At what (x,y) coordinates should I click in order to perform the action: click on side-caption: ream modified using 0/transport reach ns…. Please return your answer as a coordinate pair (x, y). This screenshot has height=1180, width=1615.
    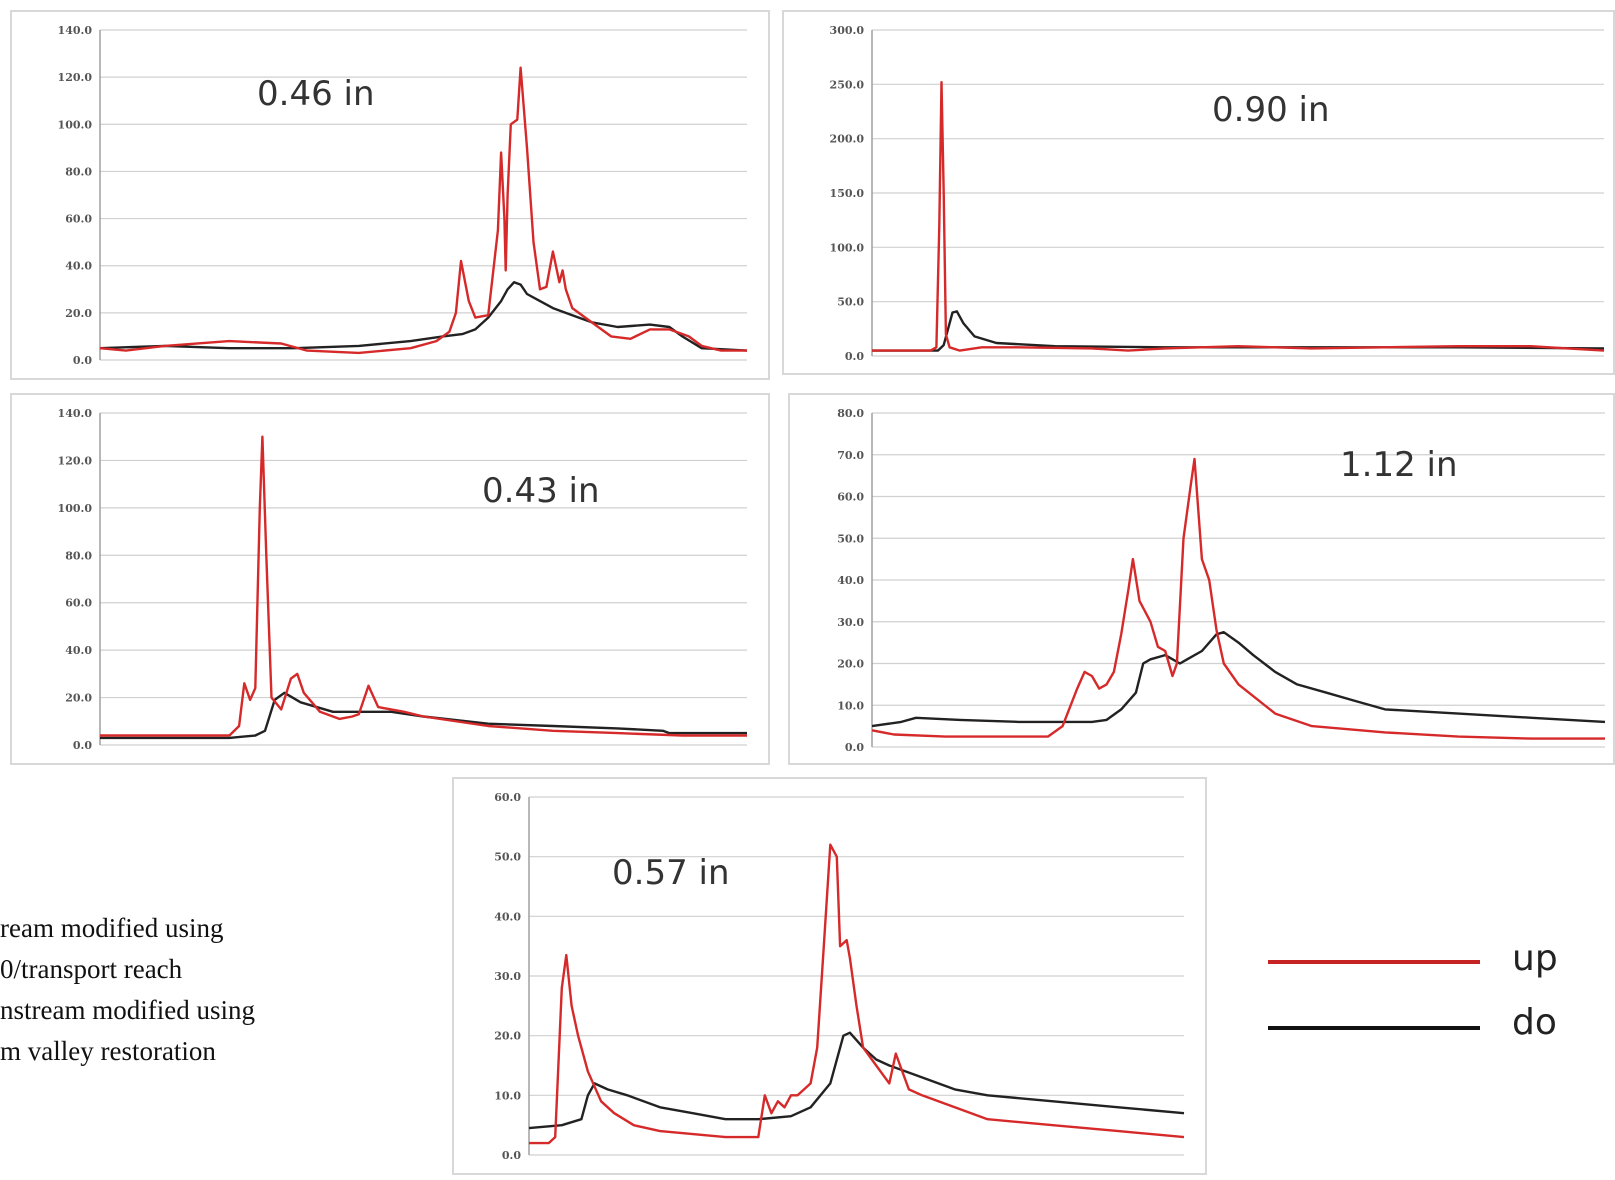
    Looking at the image, I should click on (127, 990).